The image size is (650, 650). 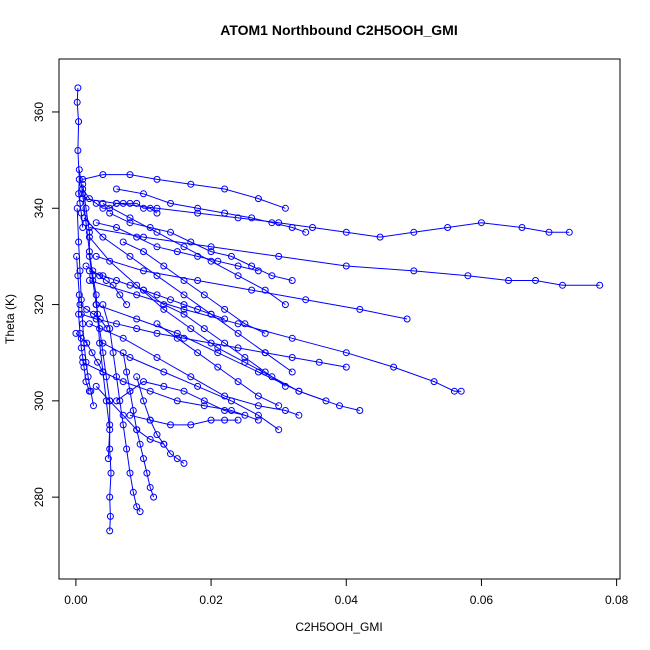 I want to click on x-axis: 0.00 0.02 0.04 0.06 0.08, so click(x=346, y=593).